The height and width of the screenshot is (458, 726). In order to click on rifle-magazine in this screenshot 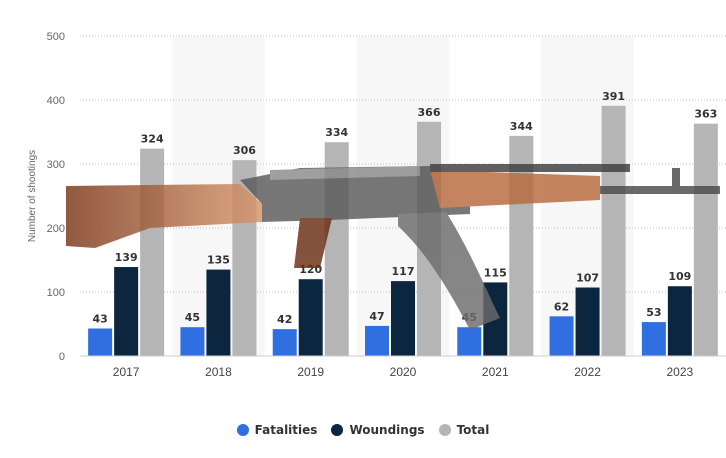, I will do `click(449, 271)`.